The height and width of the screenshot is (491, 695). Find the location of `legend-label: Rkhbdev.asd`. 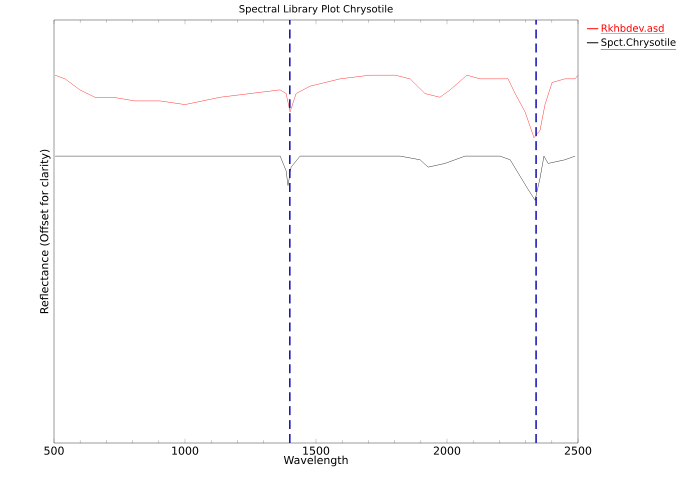

legend-label: Rkhbdev.asd is located at coordinates (633, 28).